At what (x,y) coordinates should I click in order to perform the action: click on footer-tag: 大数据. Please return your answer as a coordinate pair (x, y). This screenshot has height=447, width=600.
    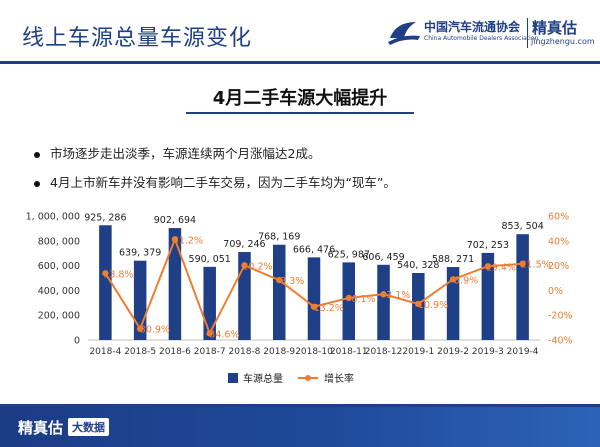
    Looking at the image, I should click on (88, 427).